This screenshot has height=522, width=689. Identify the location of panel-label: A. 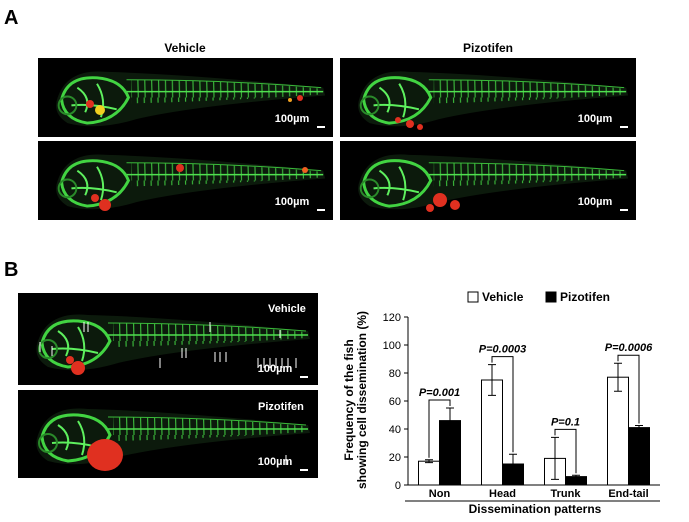
(11, 18).